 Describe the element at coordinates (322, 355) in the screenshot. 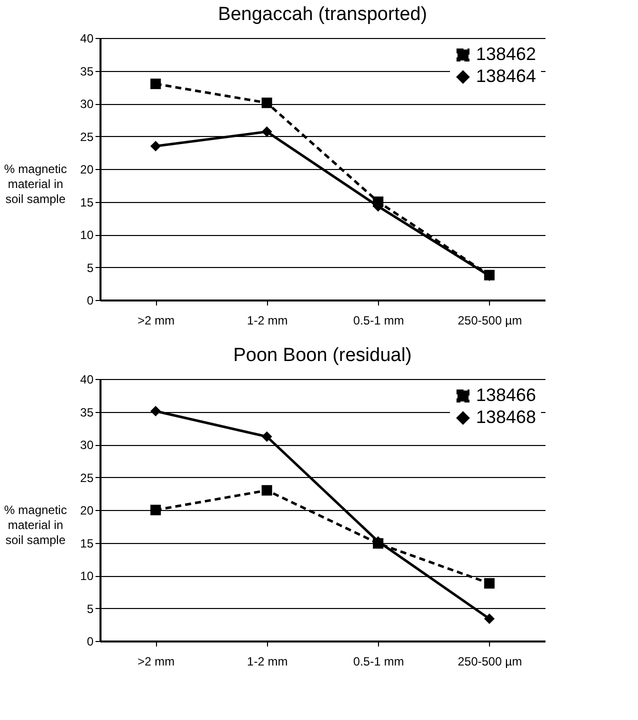

I see `chart-title: Poon Boon (residual)` at that location.